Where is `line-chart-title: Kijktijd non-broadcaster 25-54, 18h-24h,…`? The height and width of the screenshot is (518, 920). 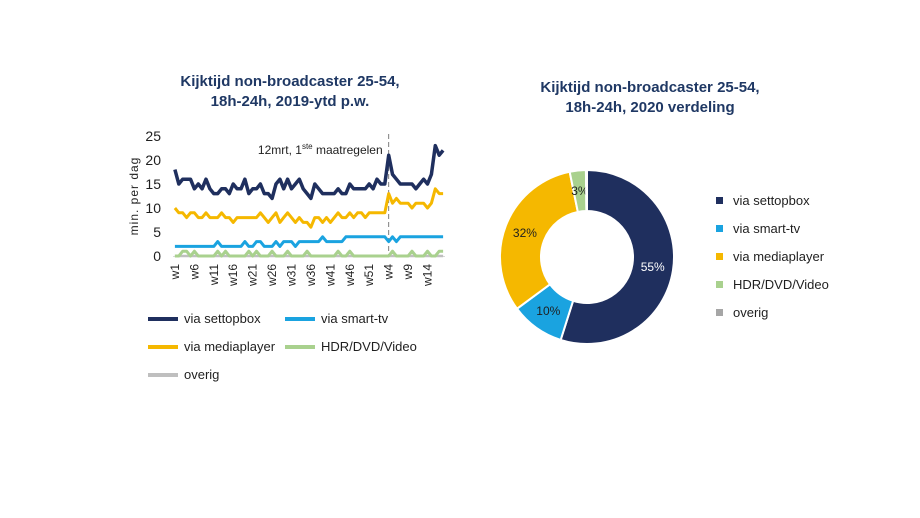
line-chart-title: Kijktijd non-broadcaster 25-54, 18h-24h,… is located at coordinates (290, 91).